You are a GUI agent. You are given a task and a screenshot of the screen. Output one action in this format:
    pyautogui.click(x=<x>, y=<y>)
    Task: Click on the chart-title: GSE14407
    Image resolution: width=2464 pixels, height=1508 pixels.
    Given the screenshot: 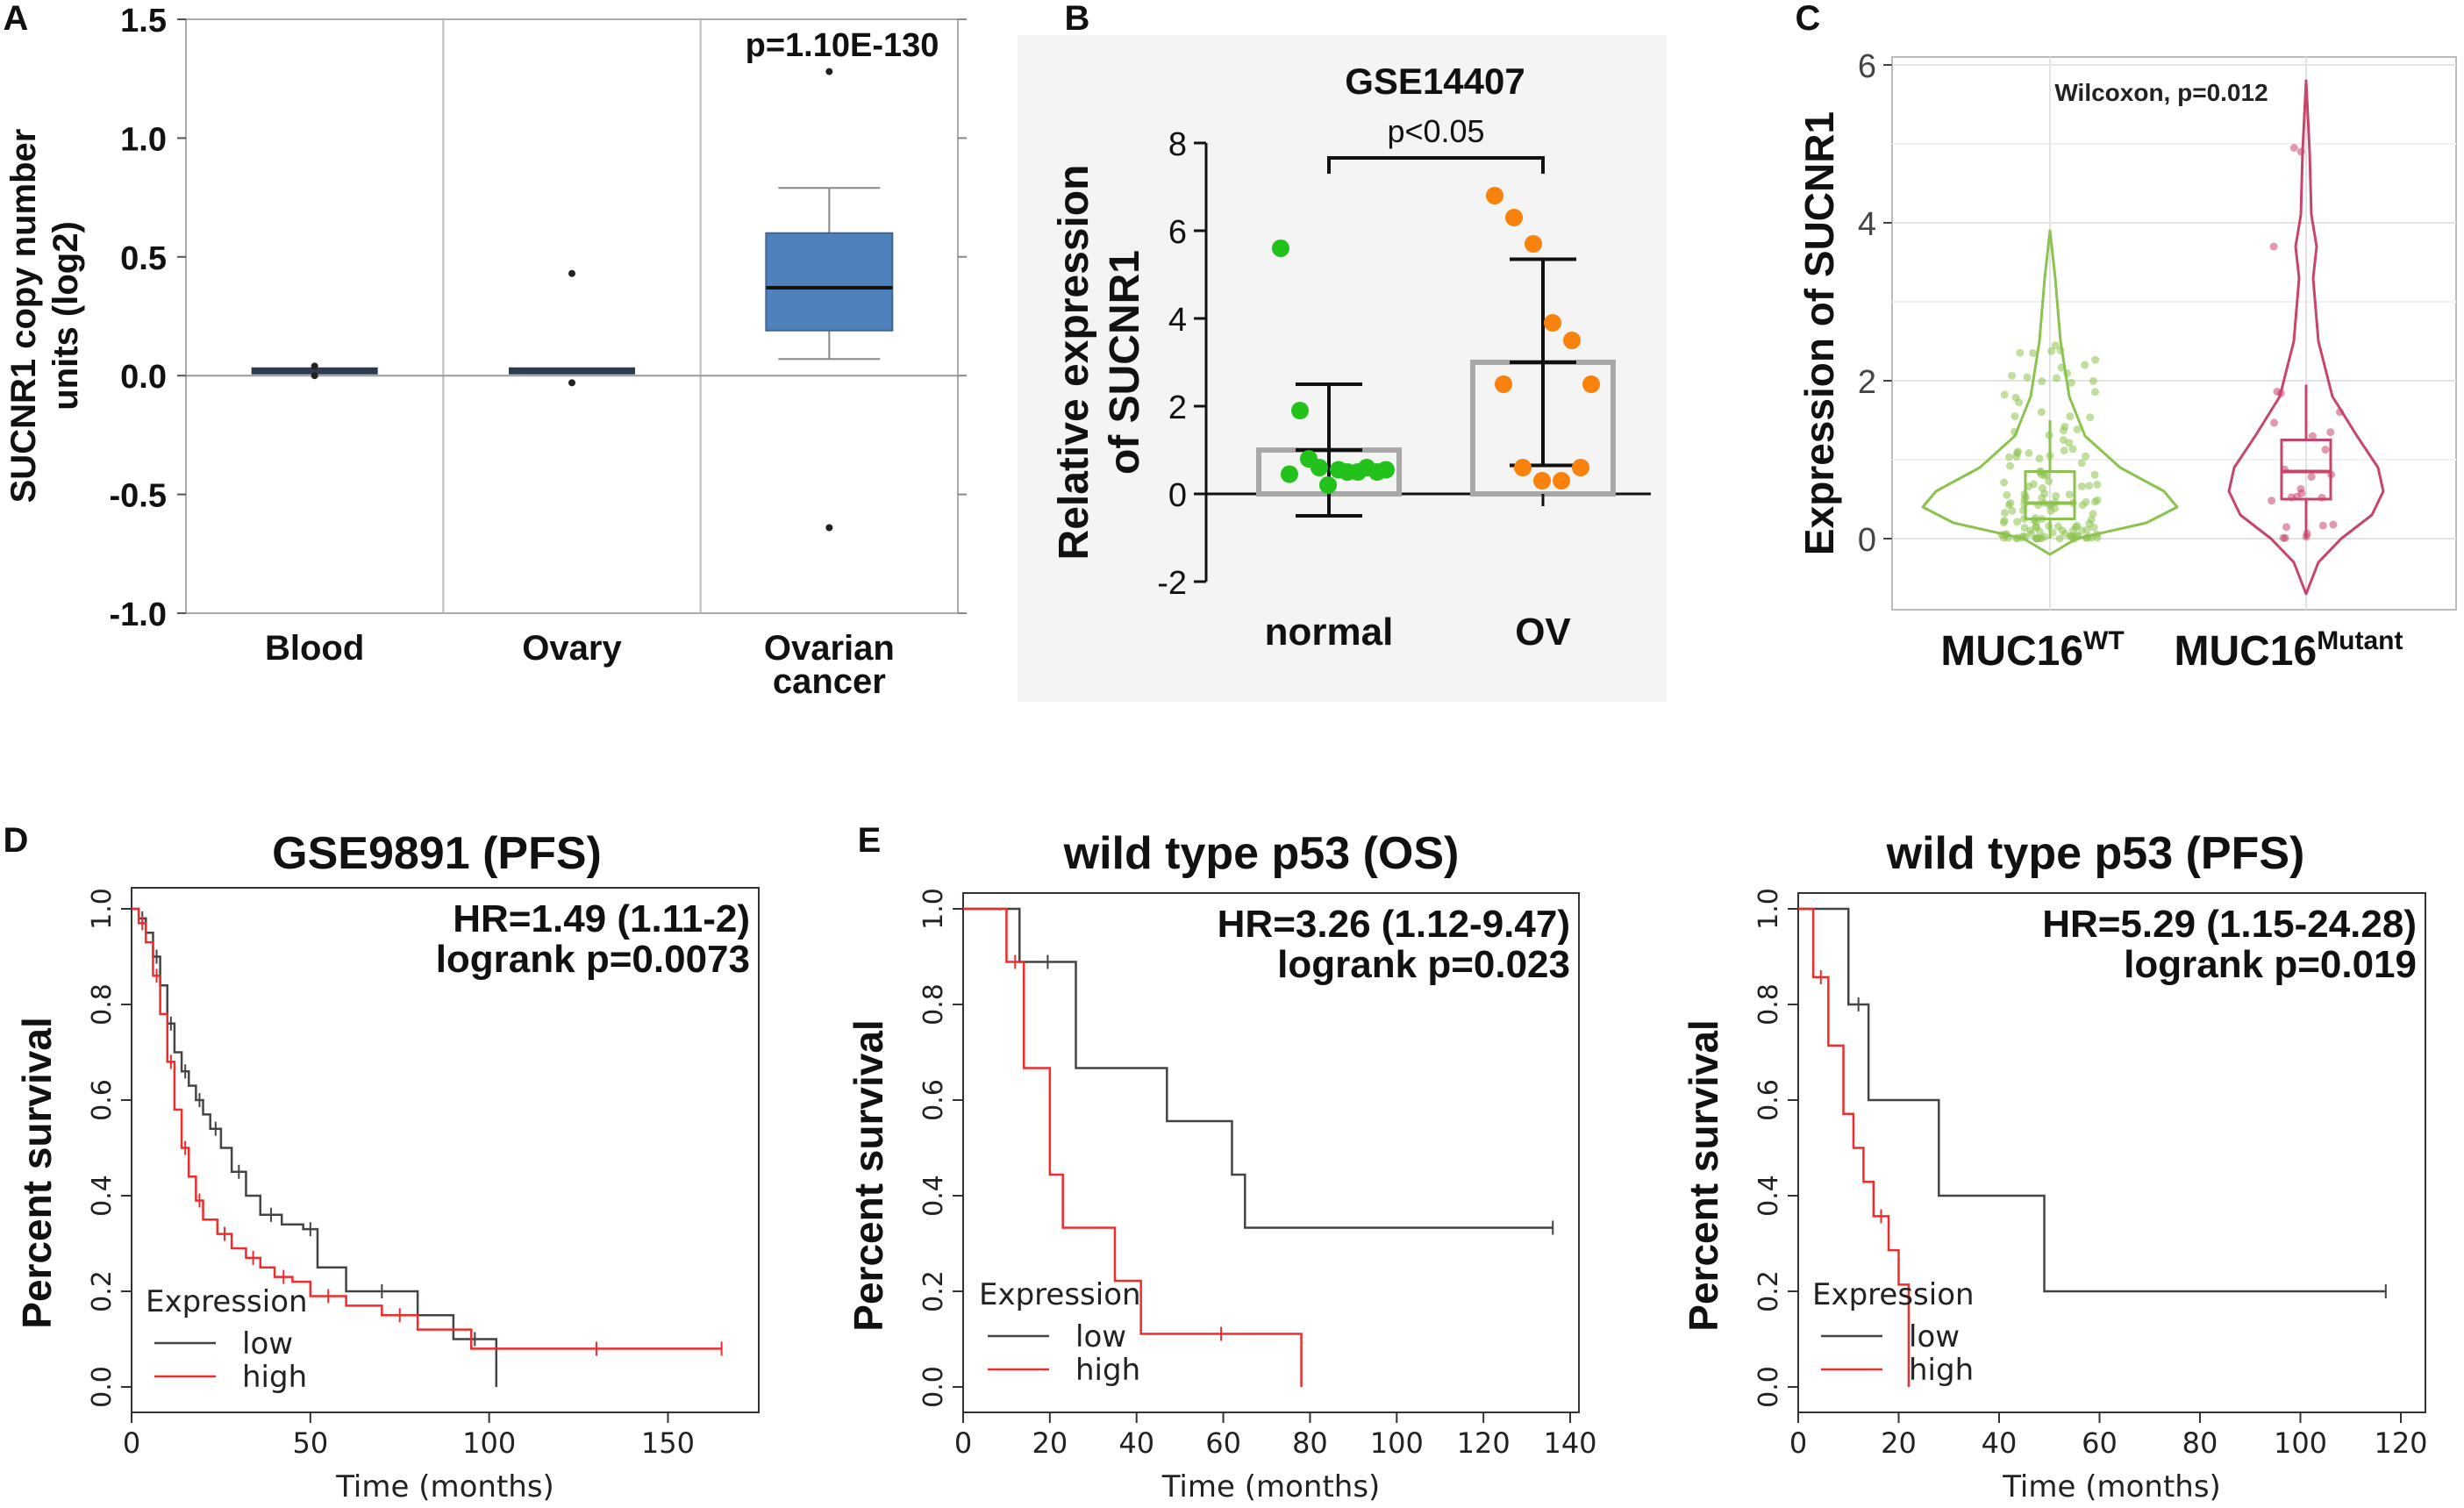 What is the action you would take?
    pyautogui.click(x=1435, y=81)
    